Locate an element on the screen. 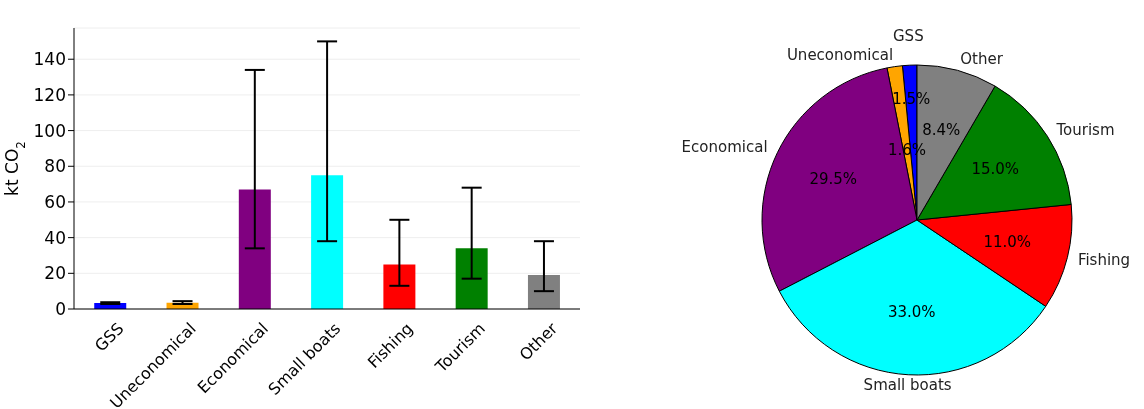 Image resolution: width=1144 pixels, height=409 pixels. data-label: 29.5% is located at coordinates (833, 179).